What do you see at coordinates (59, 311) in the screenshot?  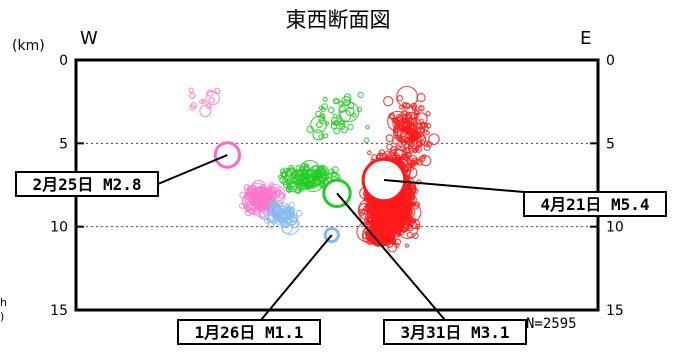 I see `y-tick-label-left: 15` at bounding box center [59, 311].